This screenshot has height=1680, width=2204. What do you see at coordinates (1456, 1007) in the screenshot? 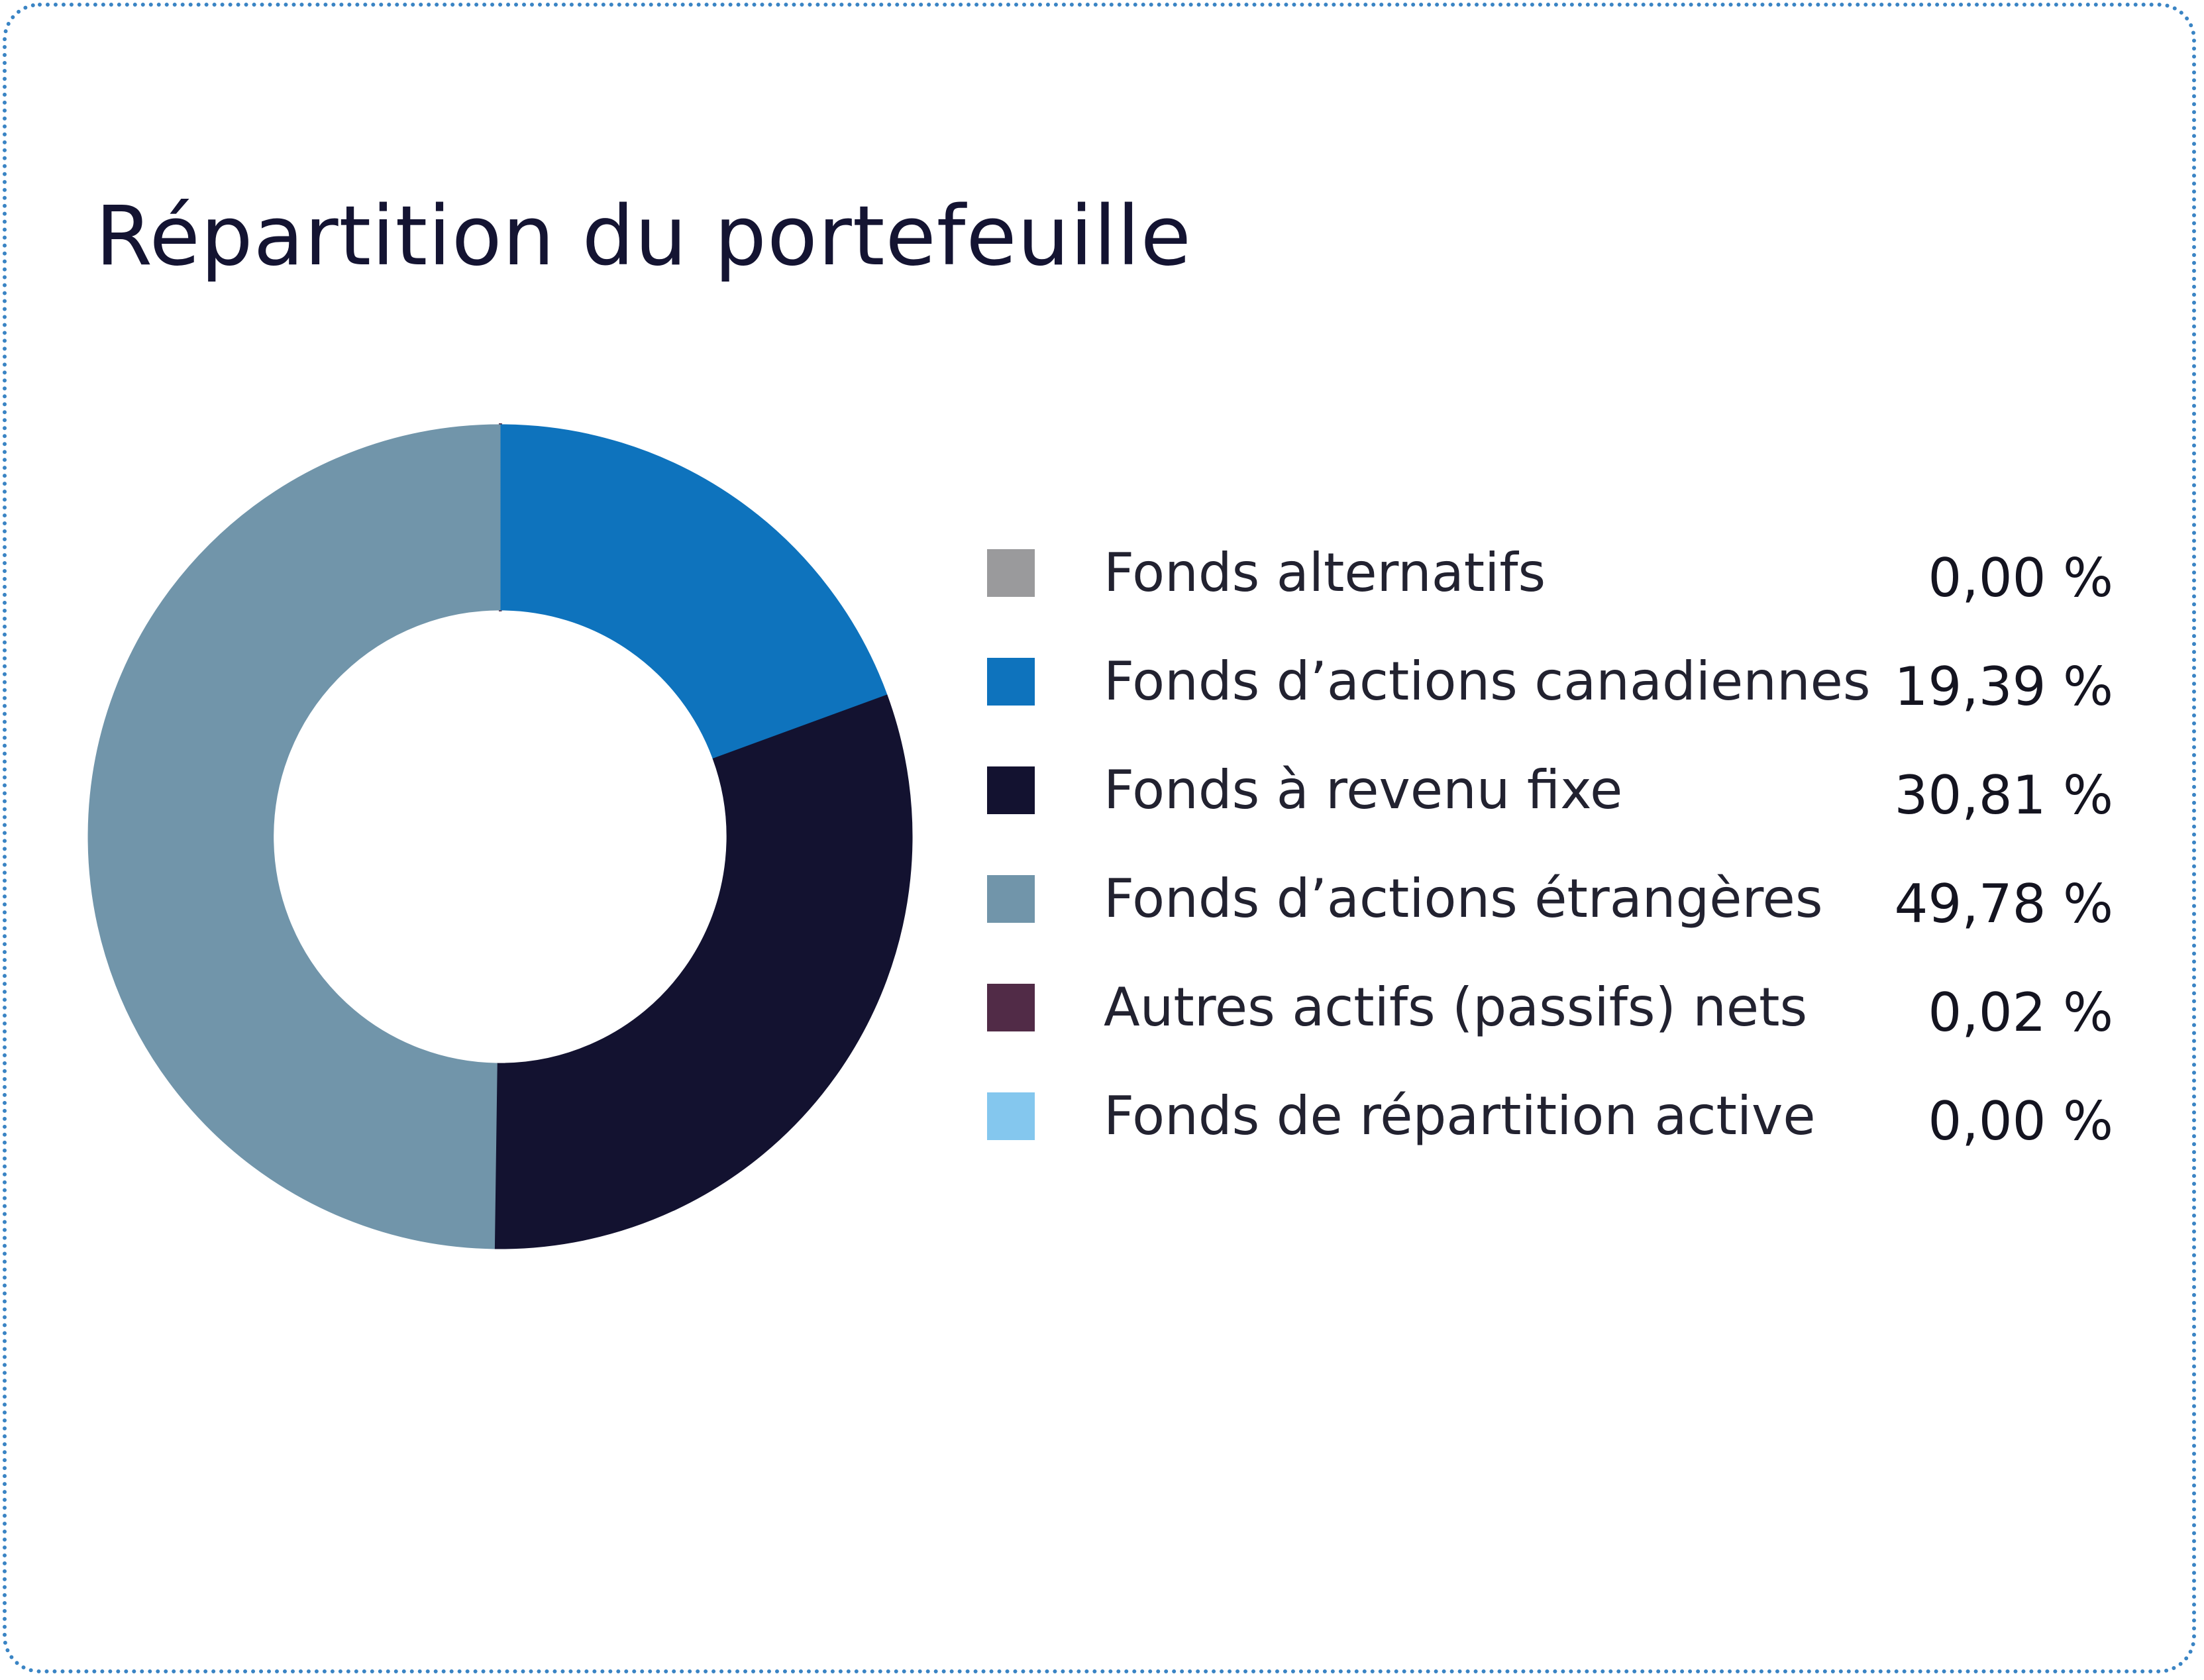
I see `legend-label: Autres actifs (passifs) nets` at bounding box center [1456, 1007].